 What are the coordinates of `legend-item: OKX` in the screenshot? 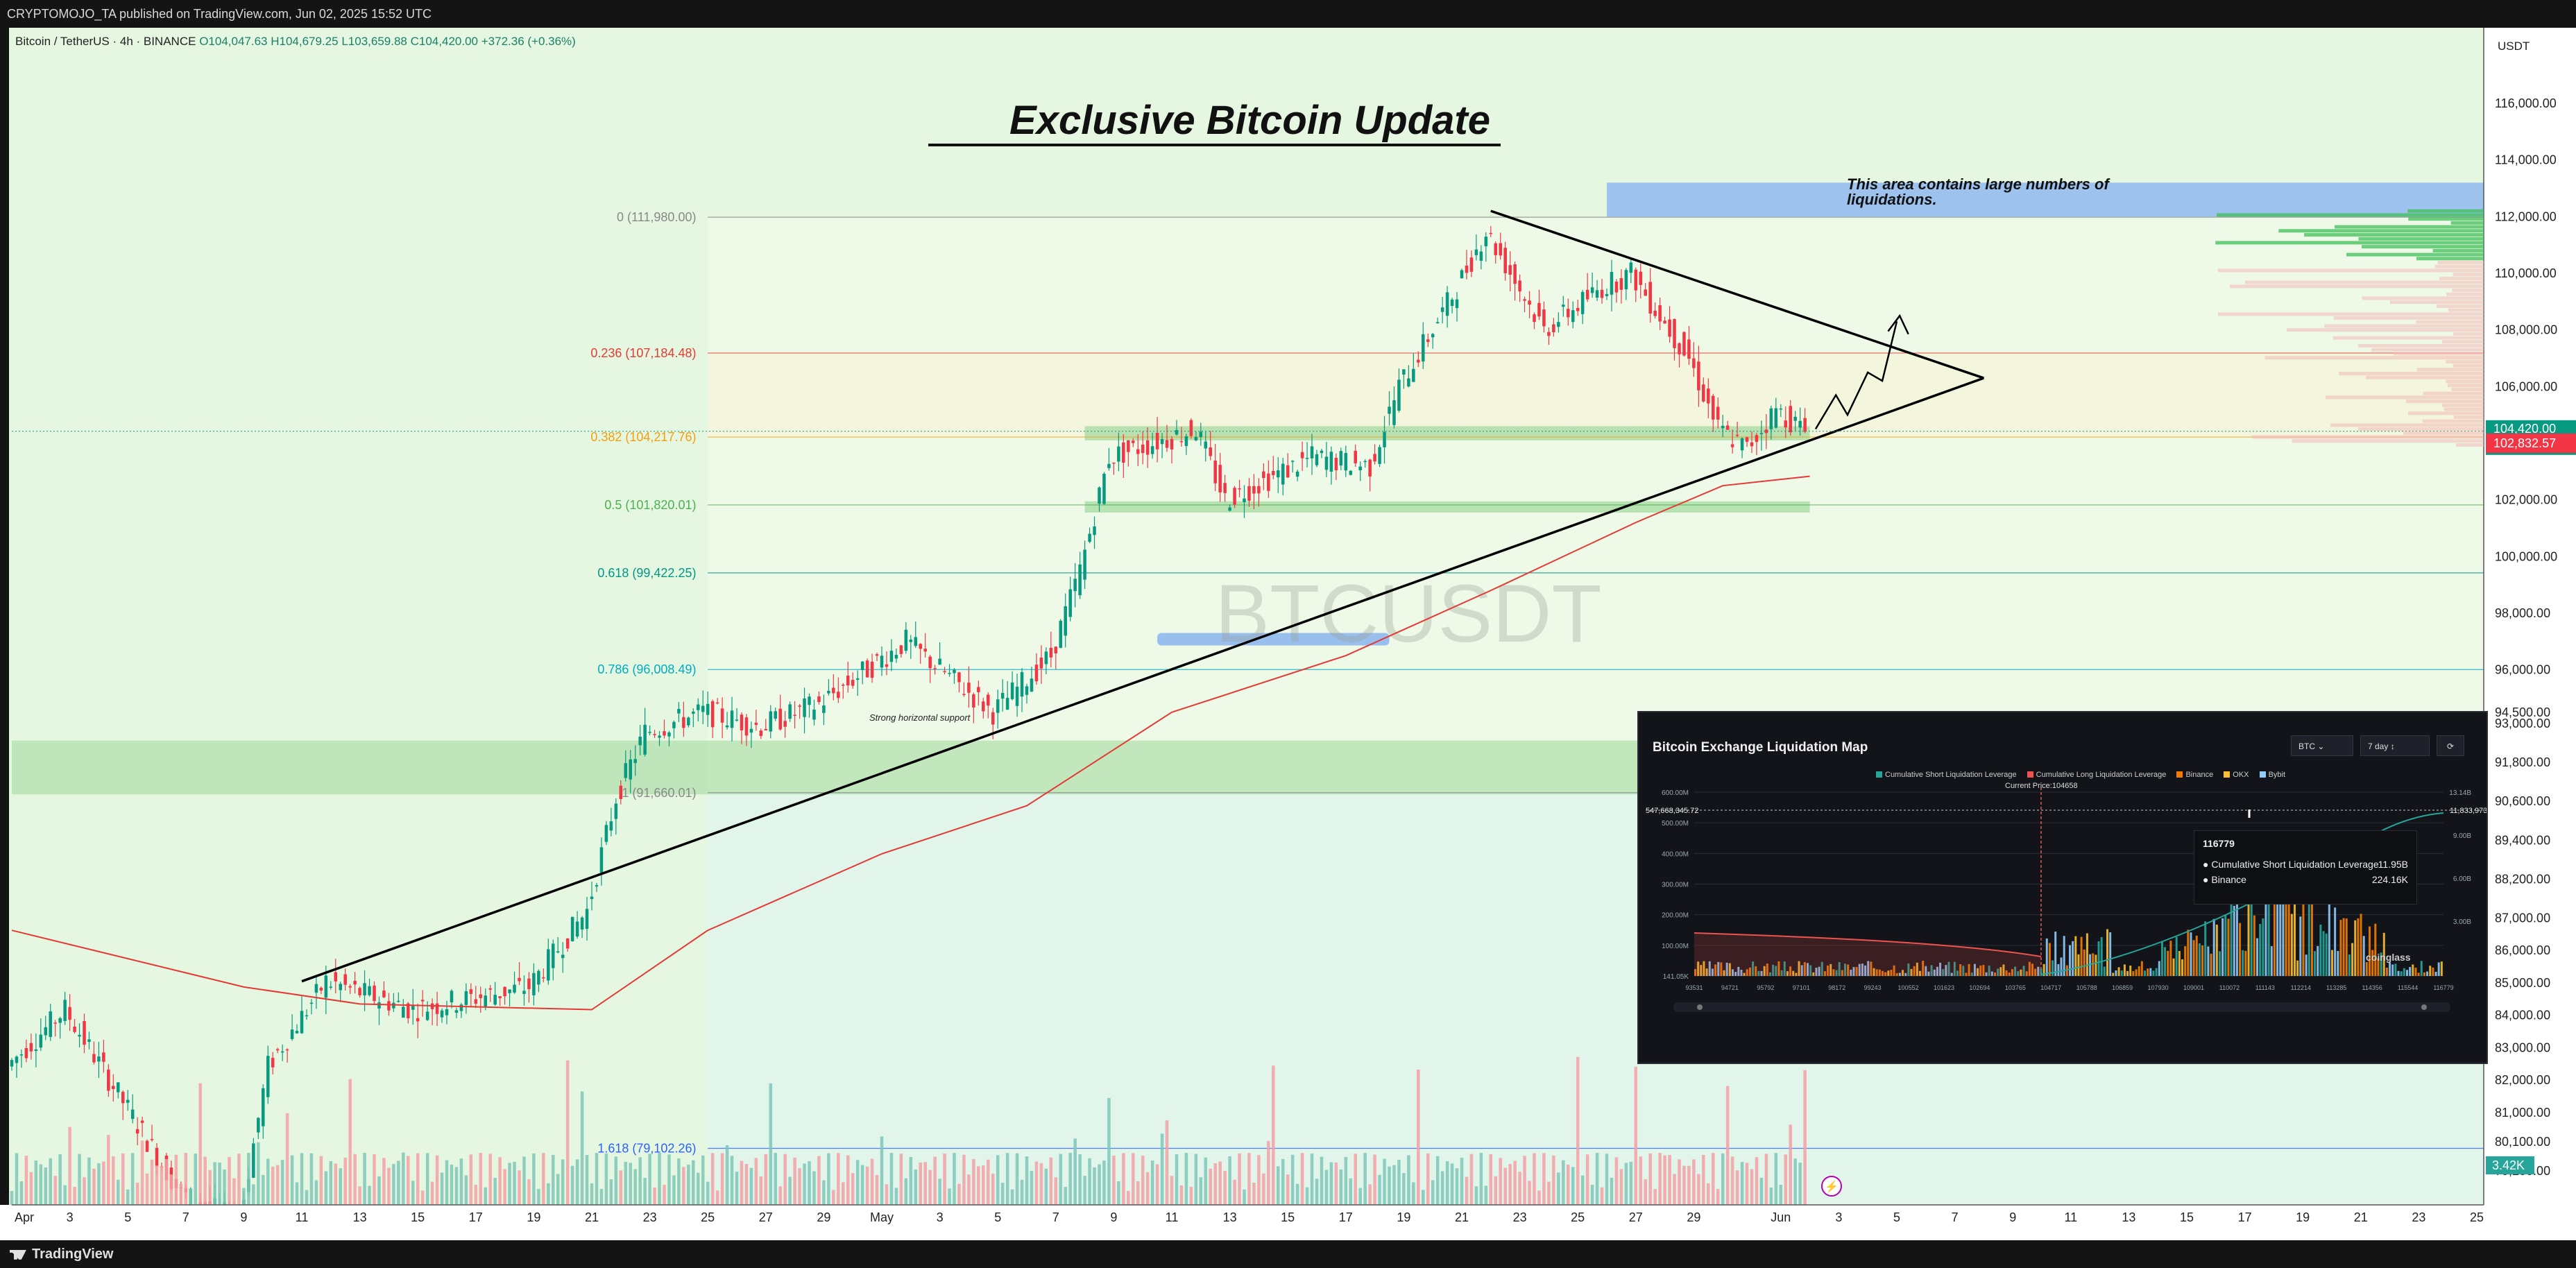 It's located at (2241, 775).